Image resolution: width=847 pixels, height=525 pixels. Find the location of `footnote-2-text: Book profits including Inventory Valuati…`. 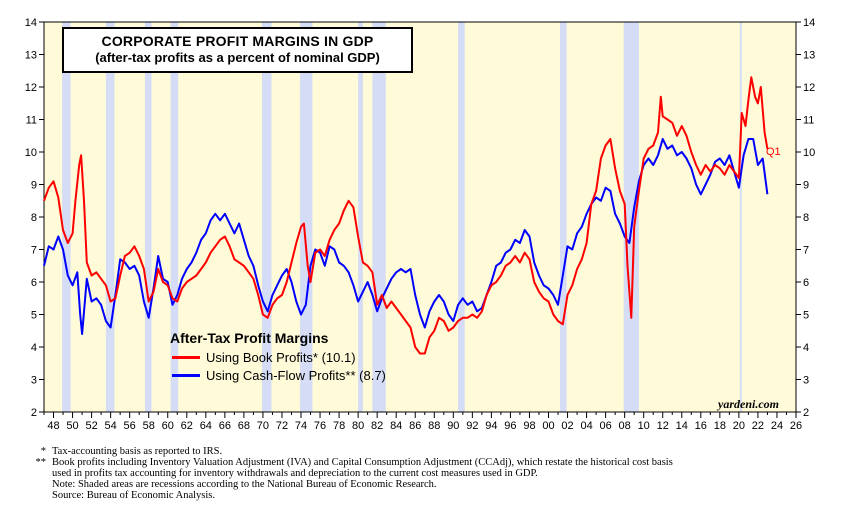

footnote-2-text: Book profits including Inventory Valuati… is located at coordinates (362, 462).